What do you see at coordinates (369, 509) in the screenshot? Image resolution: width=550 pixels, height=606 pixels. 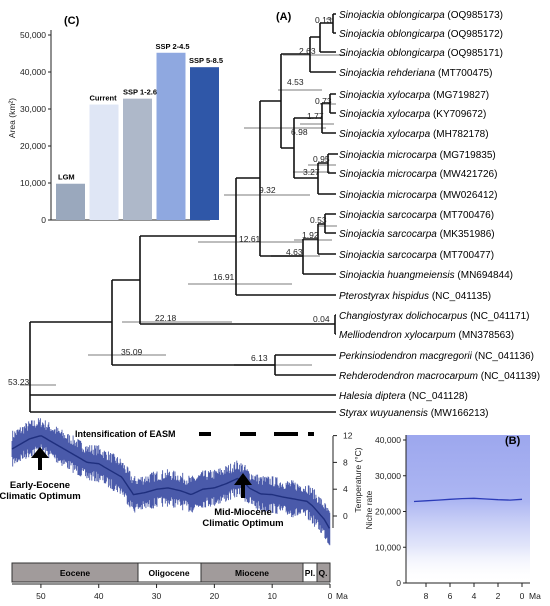 I see `niche-y-axis-label: Niche rate` at bounding box center [369, 509].